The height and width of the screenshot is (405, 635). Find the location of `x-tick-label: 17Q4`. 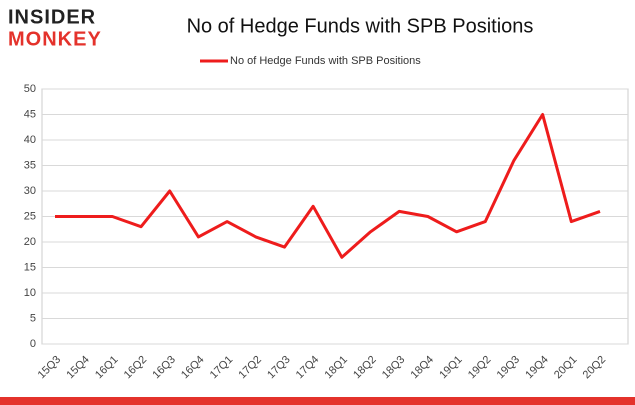

x-tick-label: 17Q4 is located at coordinates (308, 368).